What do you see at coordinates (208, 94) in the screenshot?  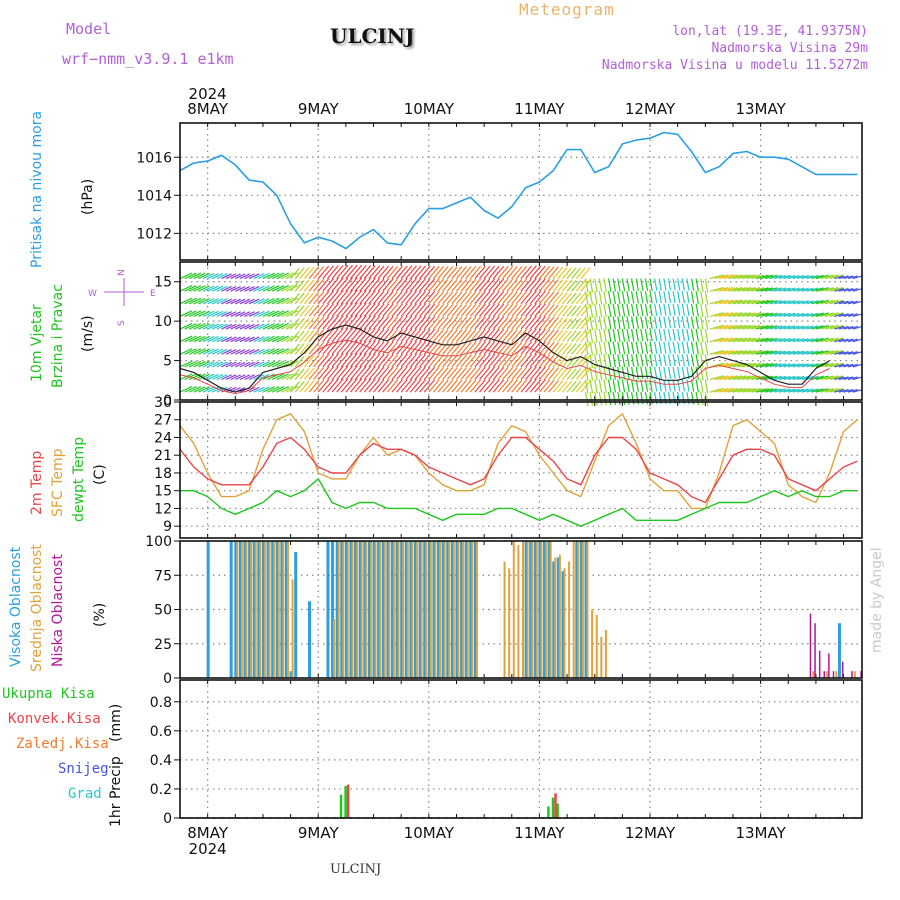 I see `year-label-top: 2024` at bounding box center [208, 94].